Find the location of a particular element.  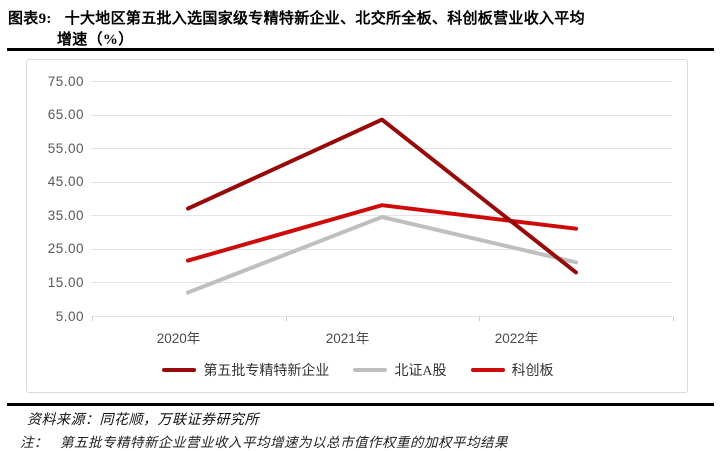

figure-note-text: 注： 第五批专精特新企业营业收入平均增速为以总市值作权重的加权平均结果 is located at coordinates (264, 441).